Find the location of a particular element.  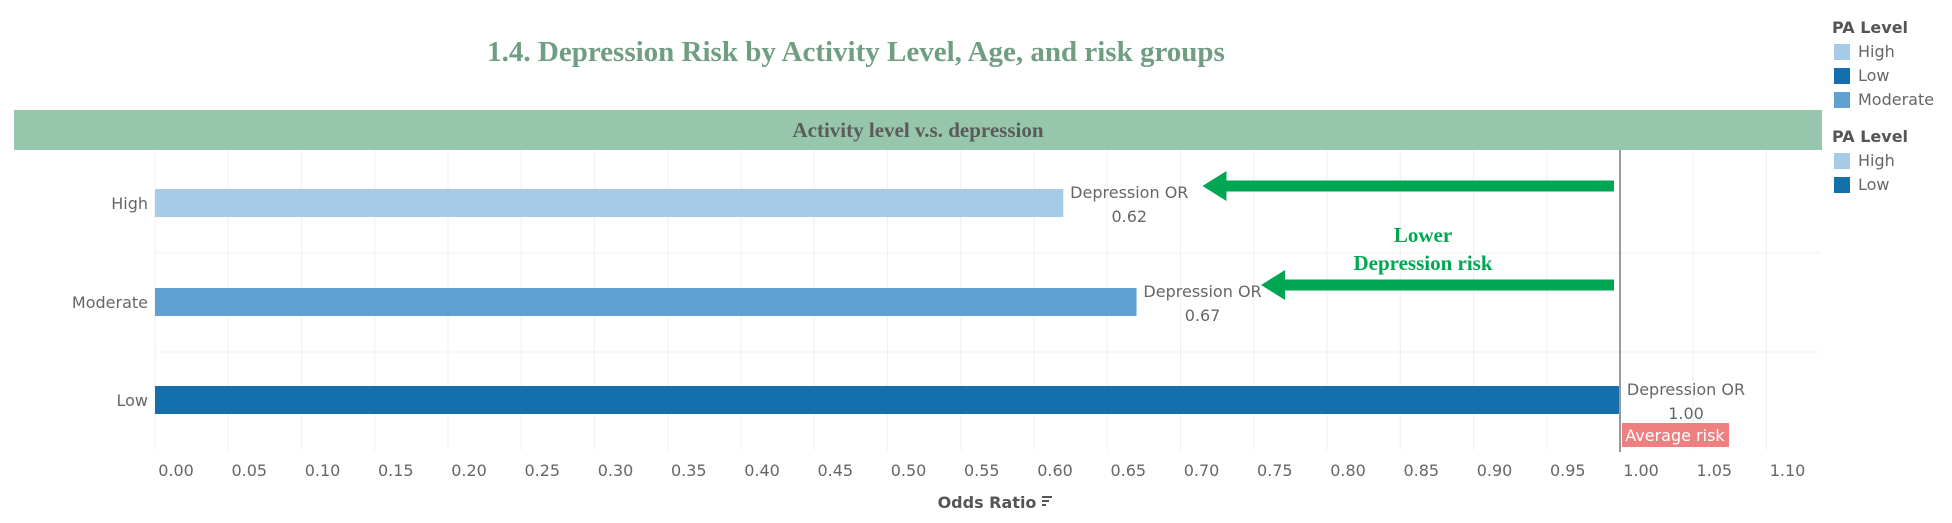

data-label-title-moderate: Depression OR is located at coordinates (1202, 291).